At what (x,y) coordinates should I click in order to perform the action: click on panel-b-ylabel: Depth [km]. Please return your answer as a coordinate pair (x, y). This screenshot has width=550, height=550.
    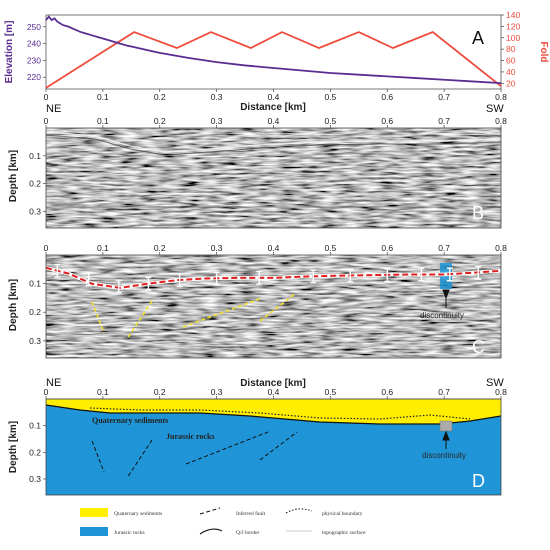
    Looking at the image, I should click on (13, 176).